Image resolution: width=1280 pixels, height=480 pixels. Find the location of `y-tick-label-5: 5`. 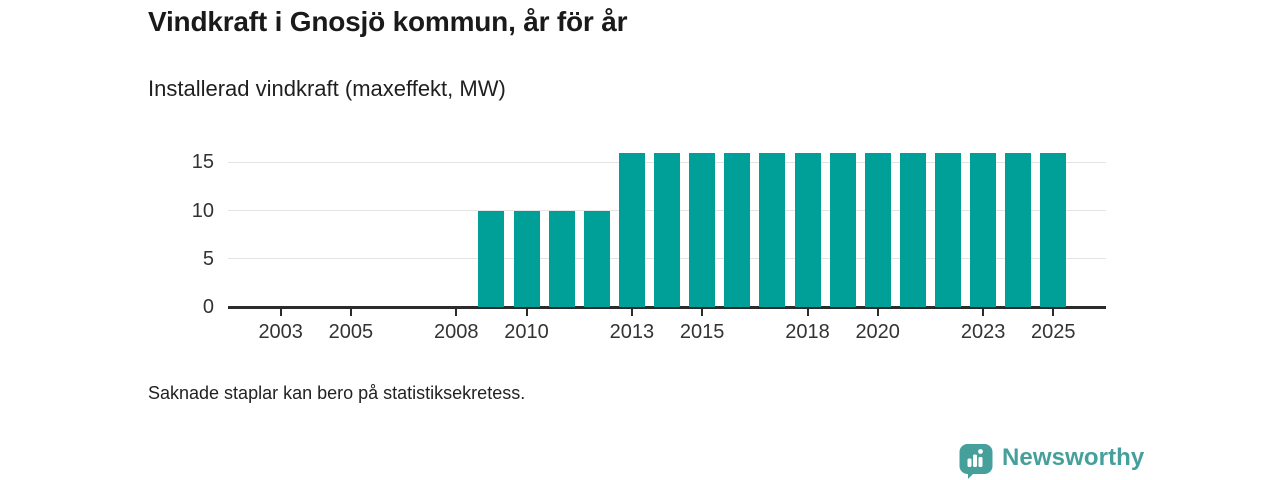

y-tick-label-5: 5 is located at coordinates (208, 258).